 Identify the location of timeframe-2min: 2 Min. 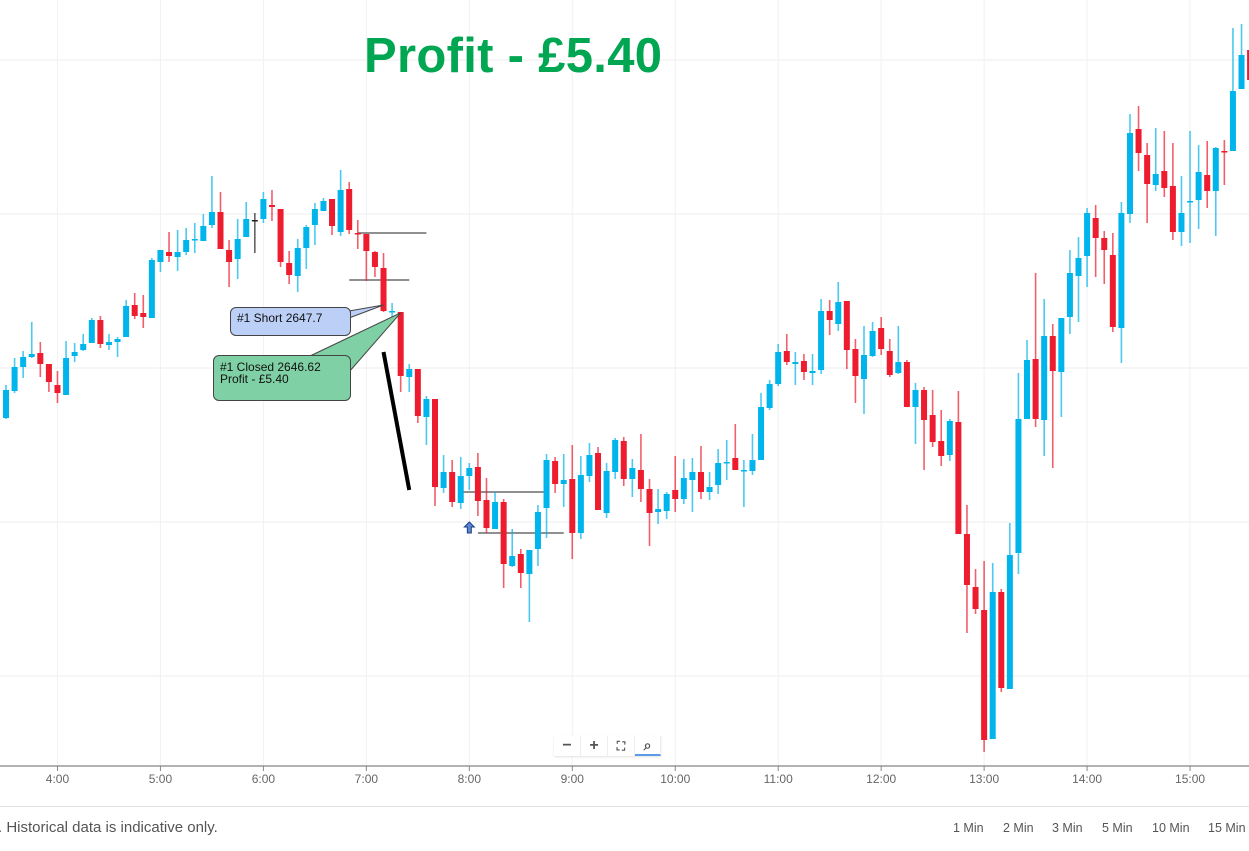
(1018, 828).